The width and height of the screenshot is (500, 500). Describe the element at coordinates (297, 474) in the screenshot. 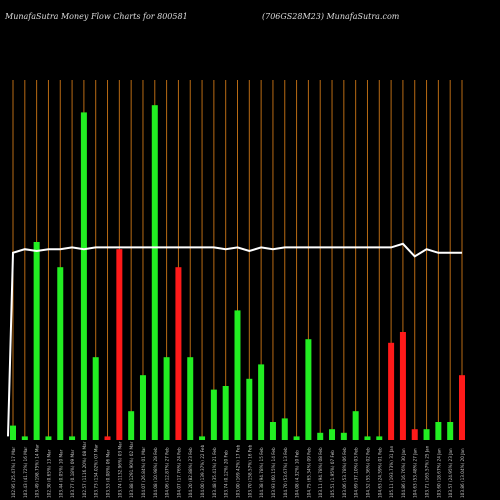

I see `x-tick-label: 104.08 (4.32%) 10 Feb` at that location.